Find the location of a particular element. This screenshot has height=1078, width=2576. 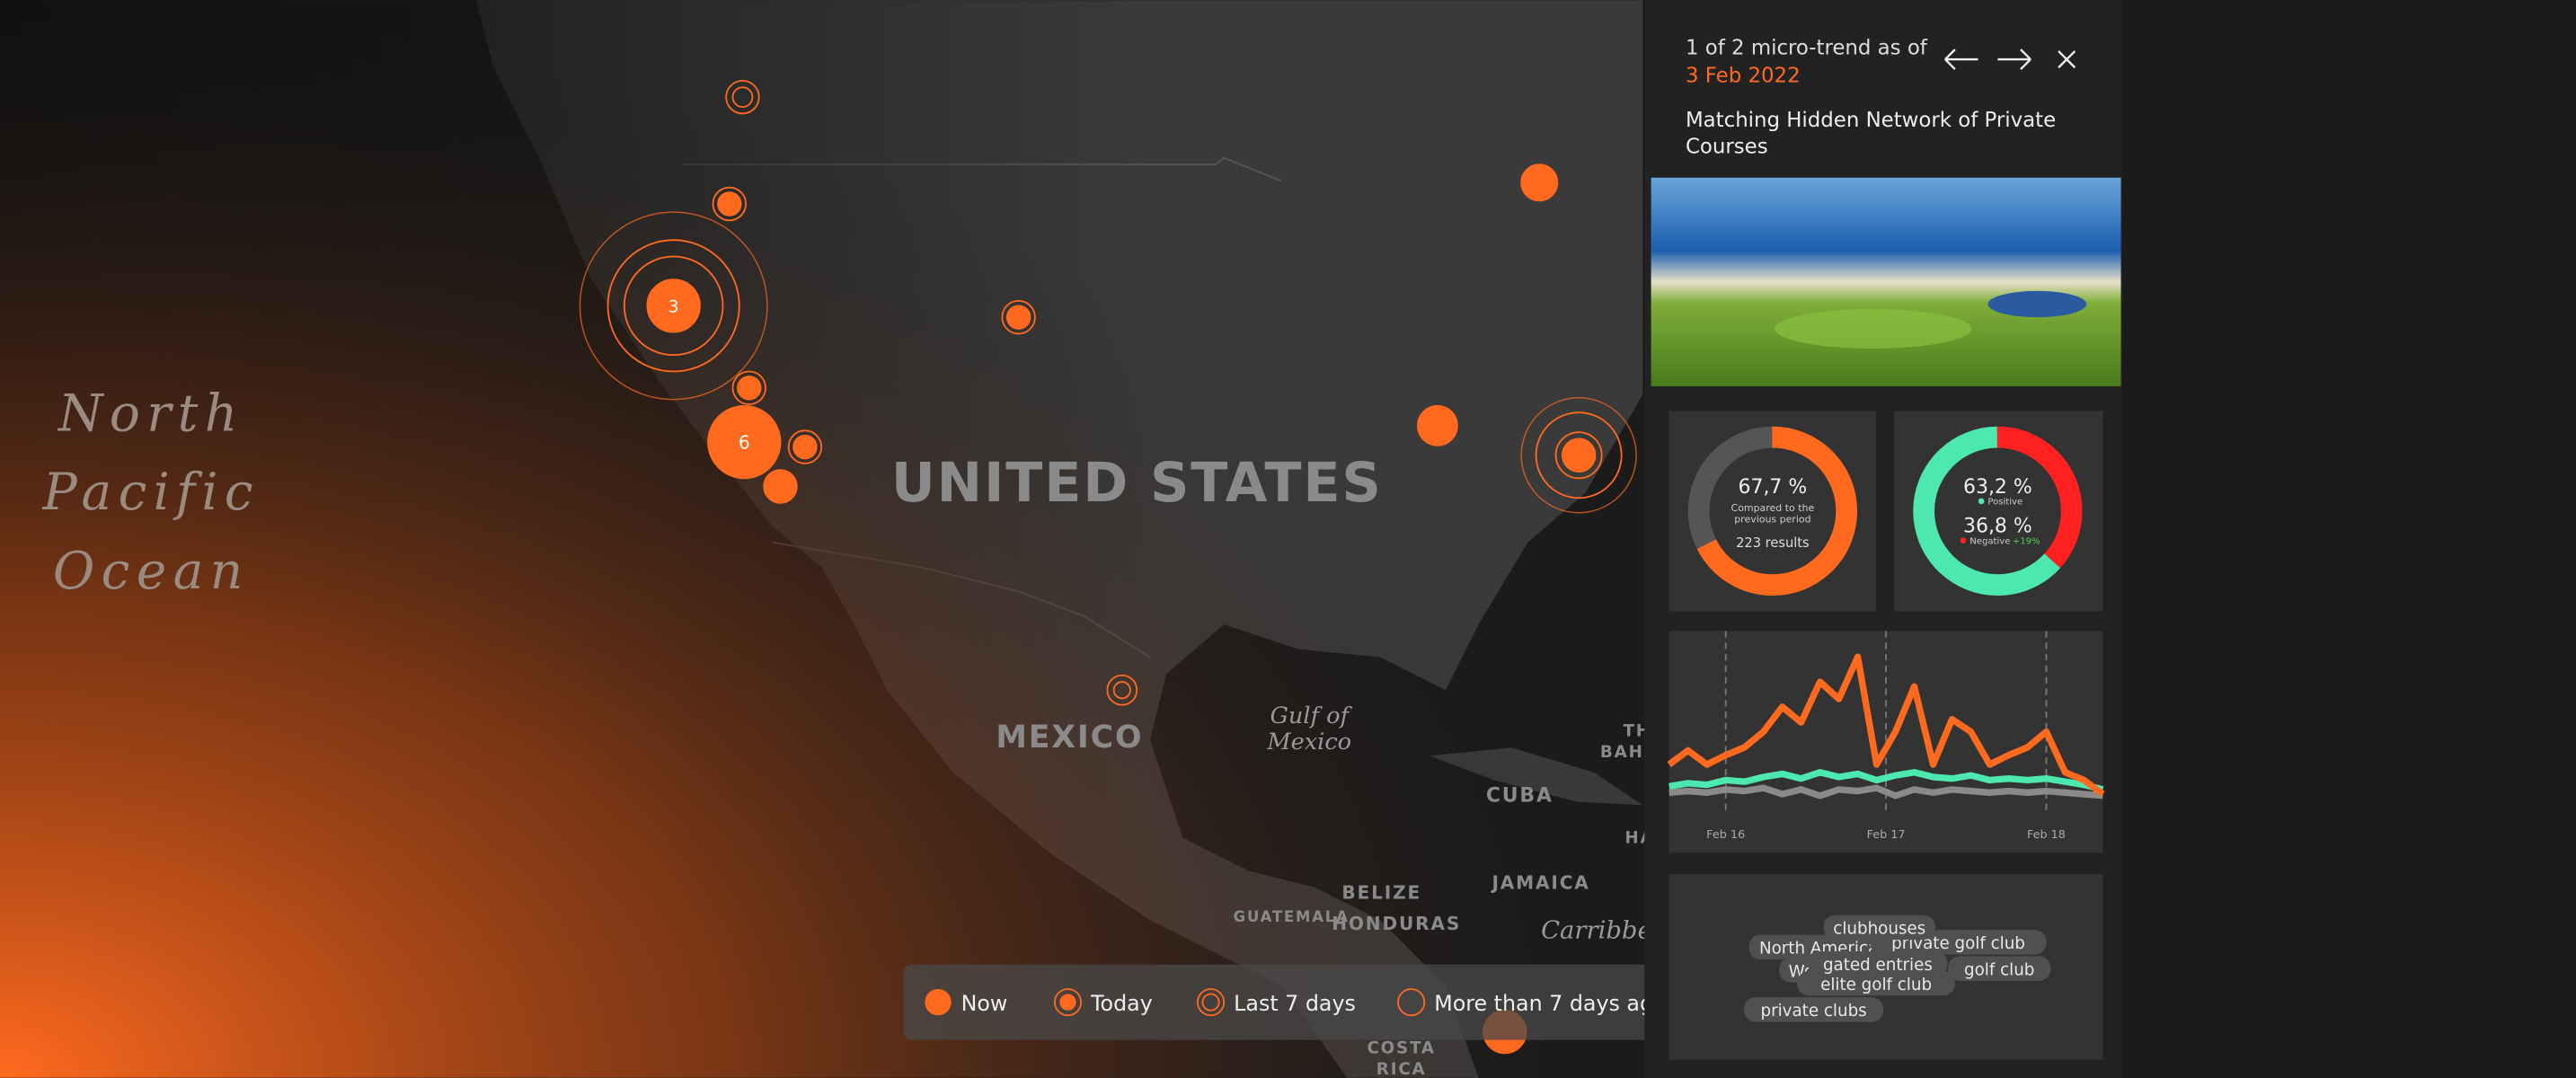

x-tick-label: Feb 17 is located at coordinates (1887, 835).